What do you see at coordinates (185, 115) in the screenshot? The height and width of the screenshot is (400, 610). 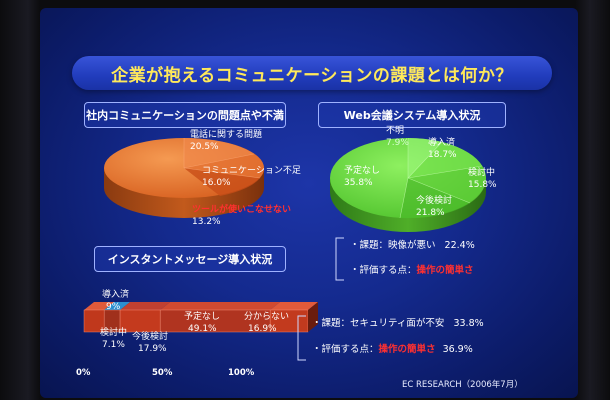 I see `complaints-title: 社内コミュニケーションの問題点や不満` at bounding box center [185, 115].